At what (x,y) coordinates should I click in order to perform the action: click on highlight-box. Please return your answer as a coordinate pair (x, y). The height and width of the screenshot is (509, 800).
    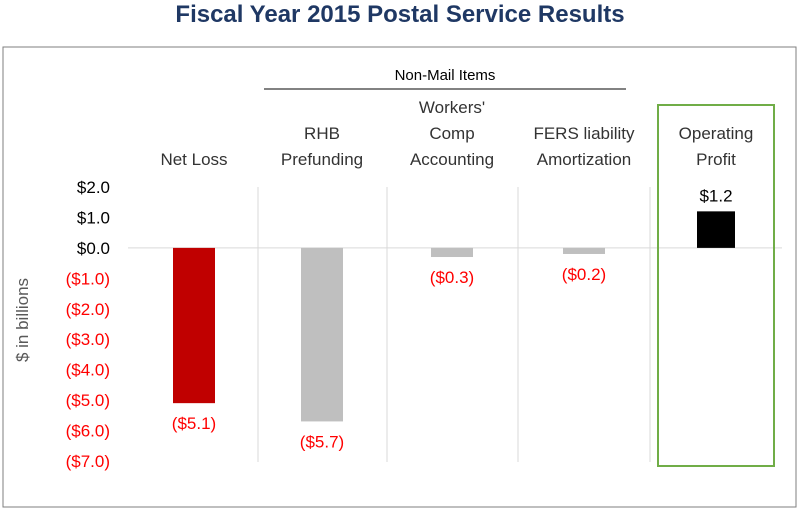
    Looking at the image, I should click on (716, 285).